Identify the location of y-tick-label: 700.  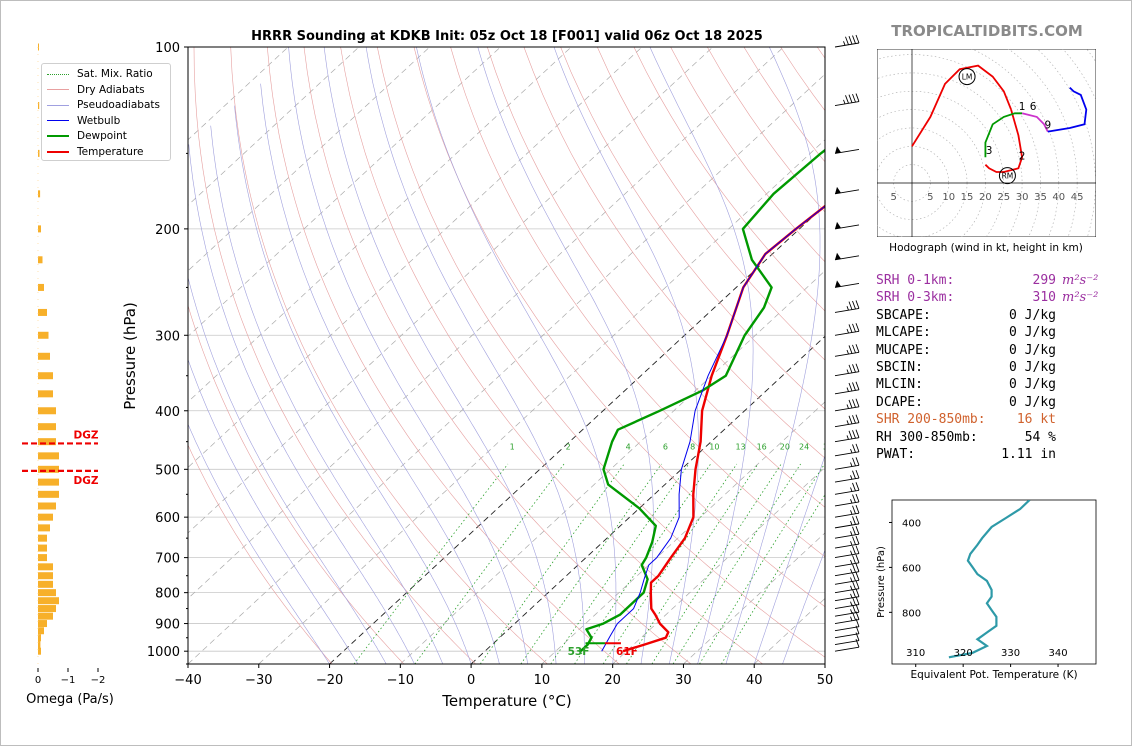
(167, 559).